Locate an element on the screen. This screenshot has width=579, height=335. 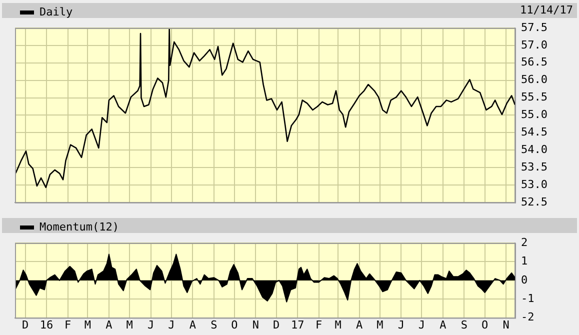
y-tick-label: 53.0 is located at coordinates (534, 184).